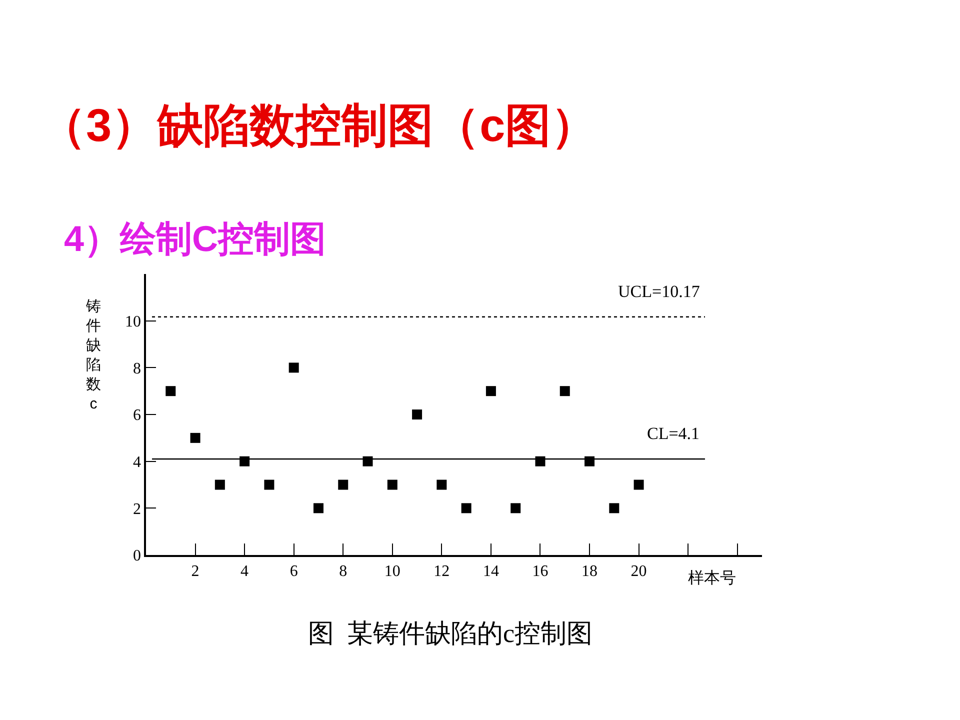 The height and width of the screenshot is (720, 960). What do you see at coordinates (93, 355) in the screenshot?
I see `y-axis-title: 铸件缺陷数c` at bounding box center [93, 355].